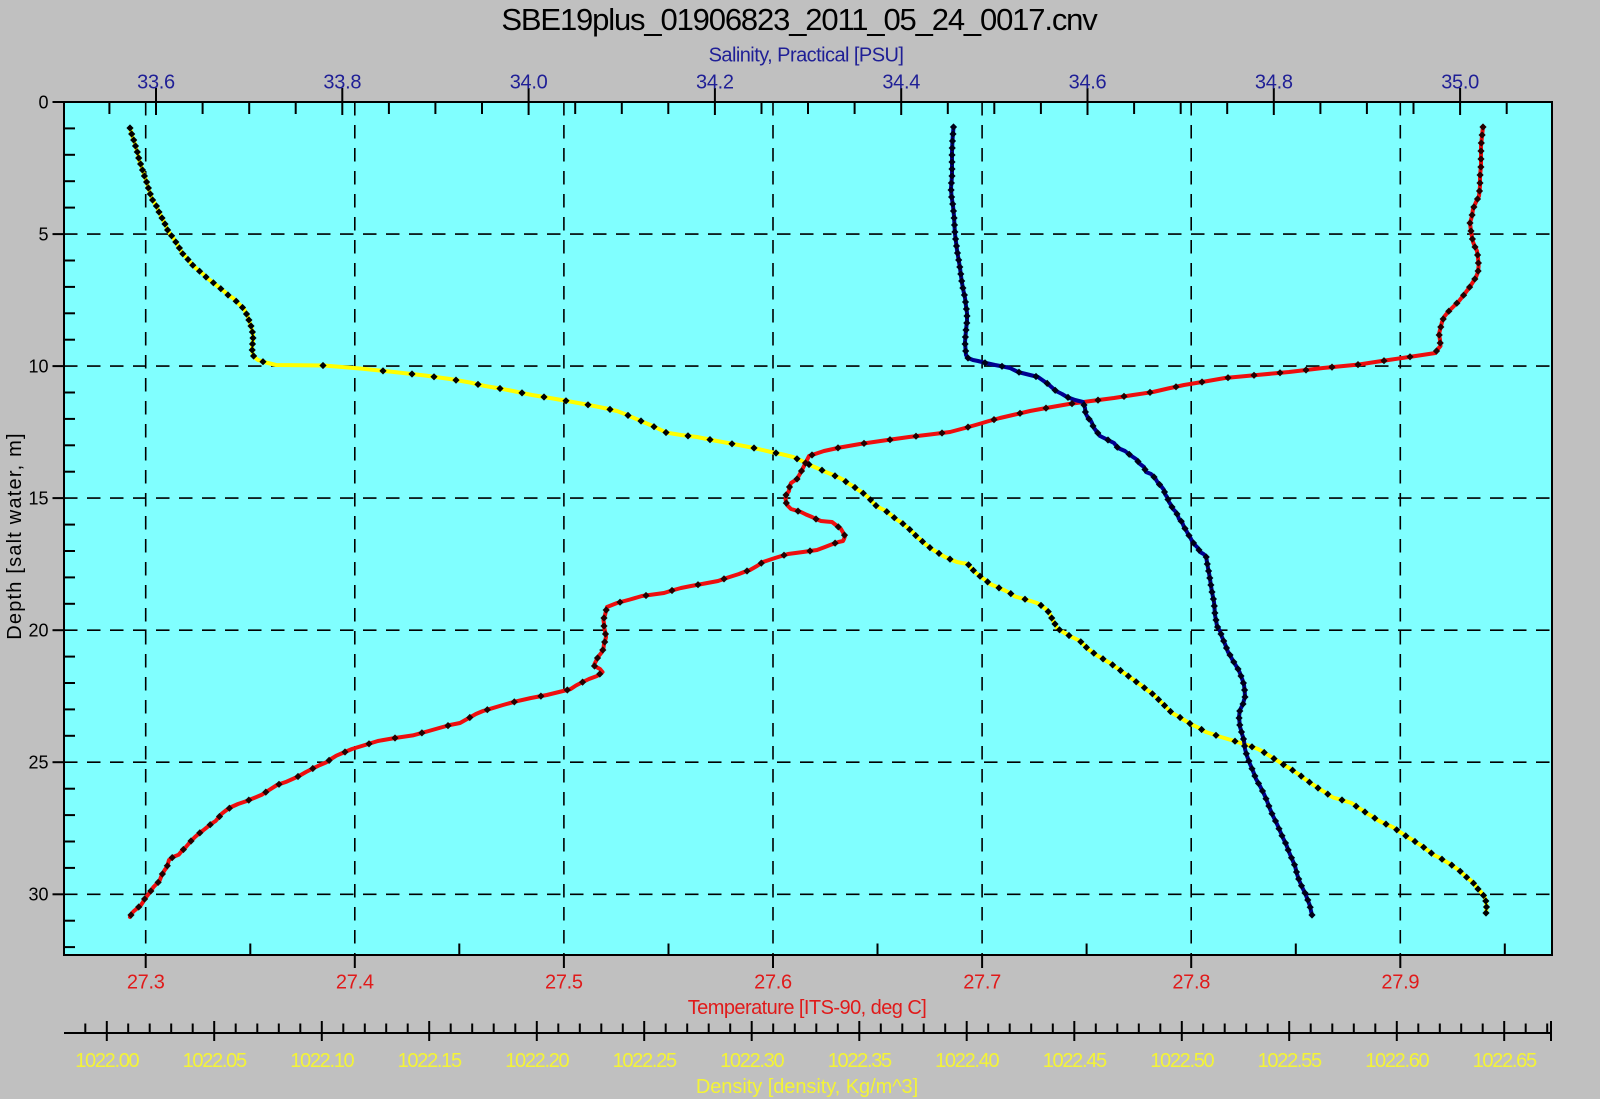 The height and width of the screenshot is (1099, 1600). Describe the element at coordinates (645, 1061) in the screenshot. I see `svg-text: 1022.25` at that location.